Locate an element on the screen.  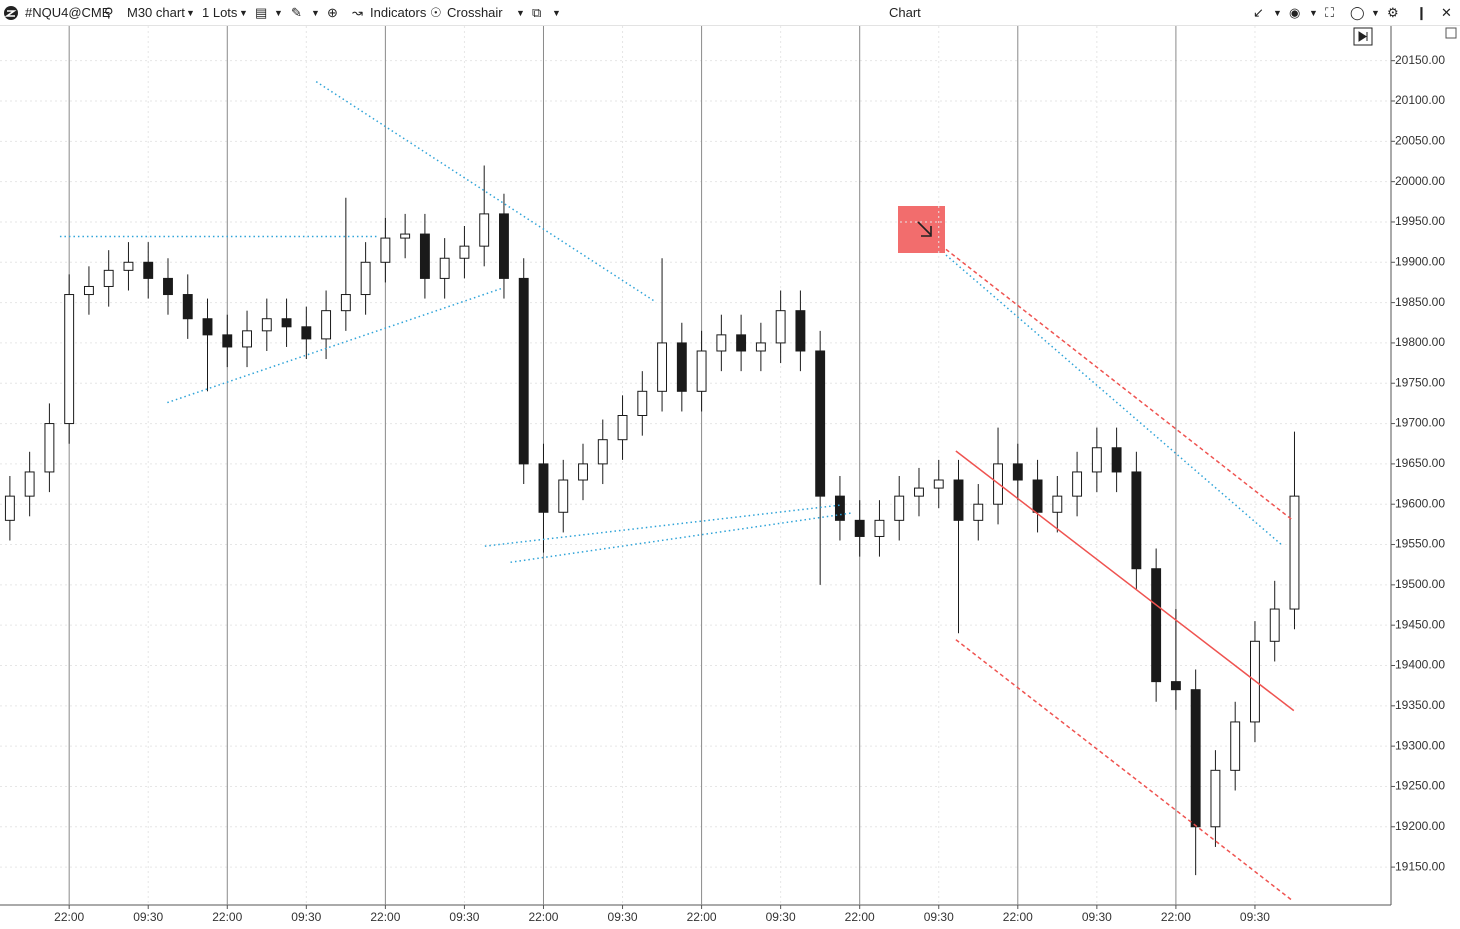
indicators-icon: ↝ is located at coordinates (357, 12).